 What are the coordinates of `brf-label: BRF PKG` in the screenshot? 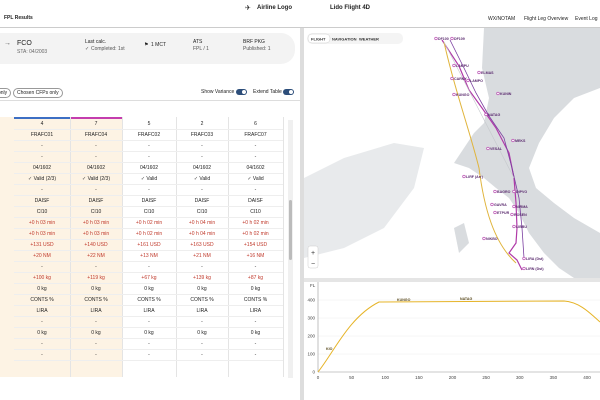 It's located at (254, 42).